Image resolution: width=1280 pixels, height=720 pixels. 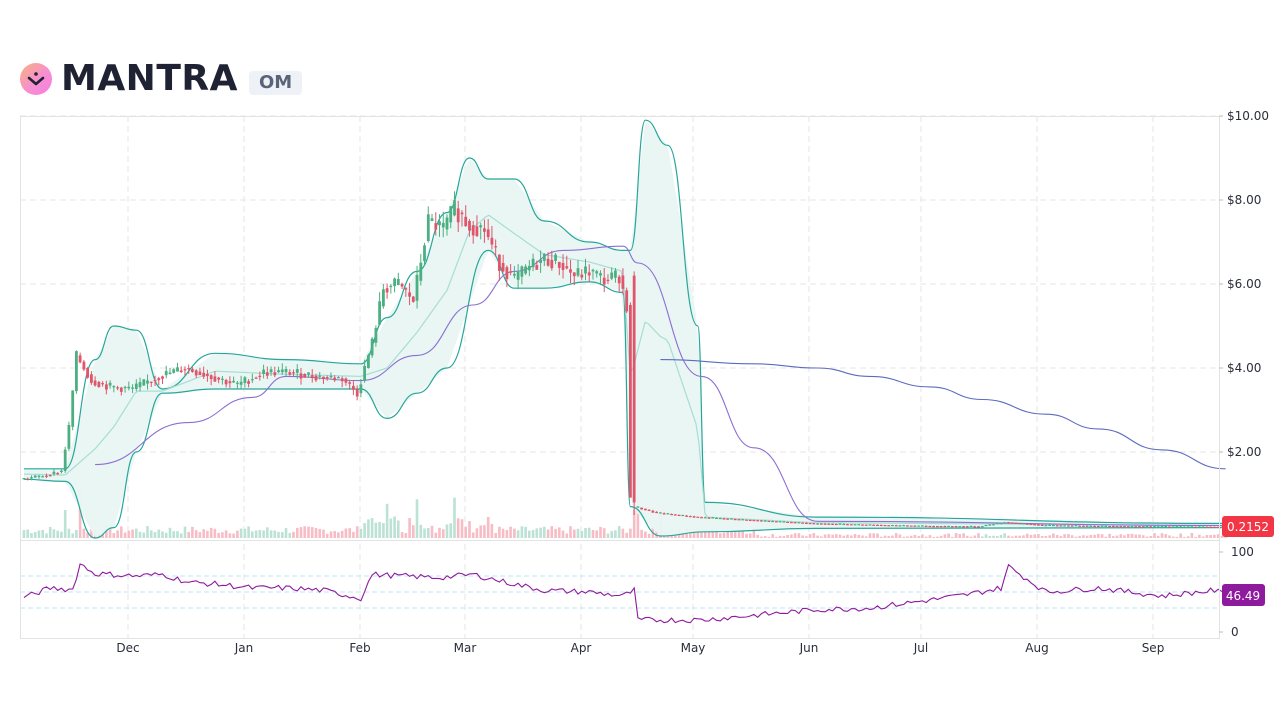 What do you see at coordinates (359, 648) in the screenshot?
I see `time-tick-label: Feb` at bounding box center [359, 648].